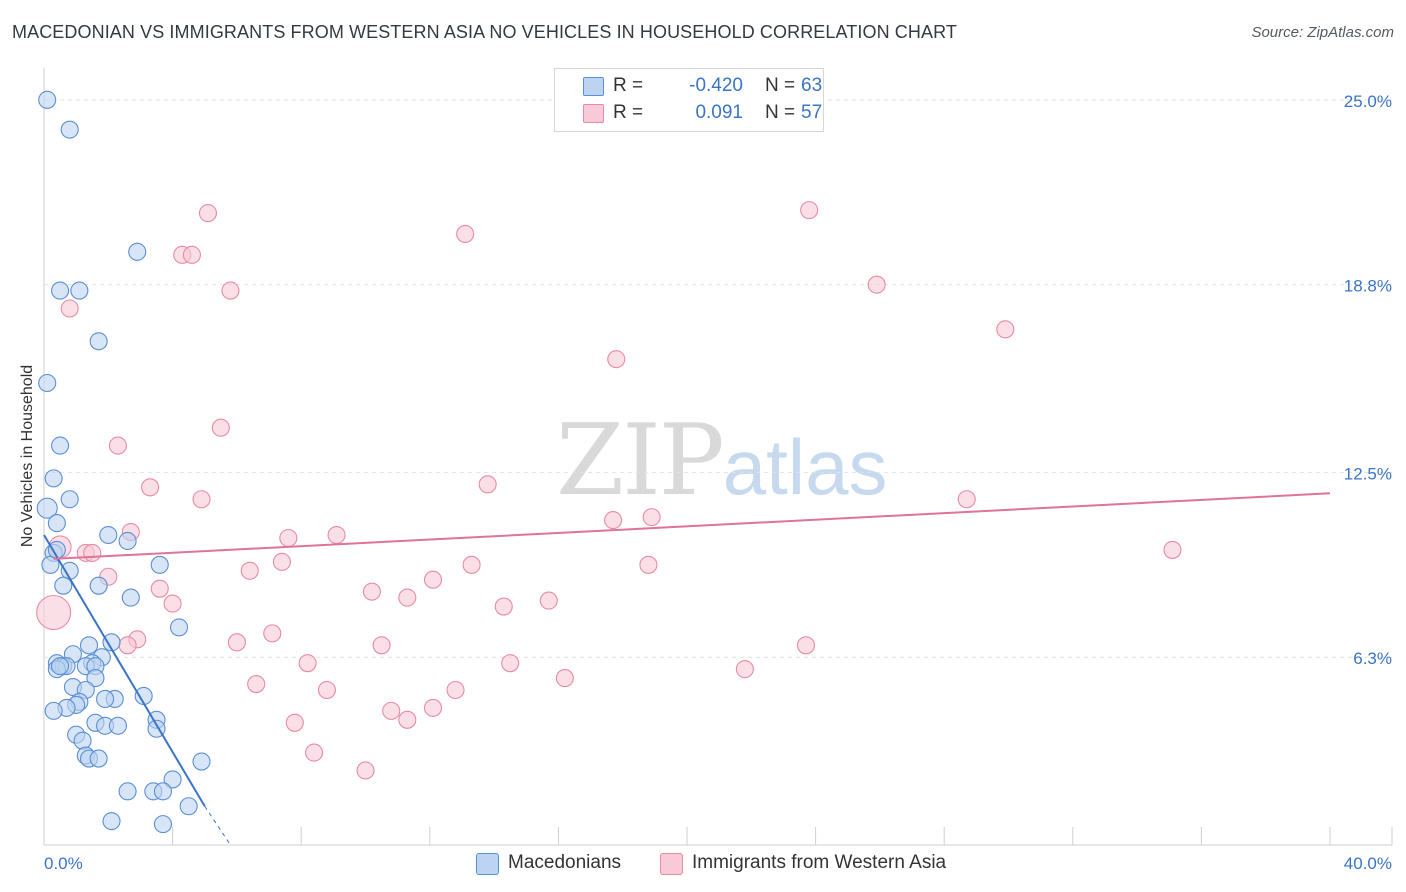 This screenshot has height=892, width=1406. Describe the element at coordinates (1368, 473) in the screenshot. I see `y-tick-label: 12.5%` at that location.